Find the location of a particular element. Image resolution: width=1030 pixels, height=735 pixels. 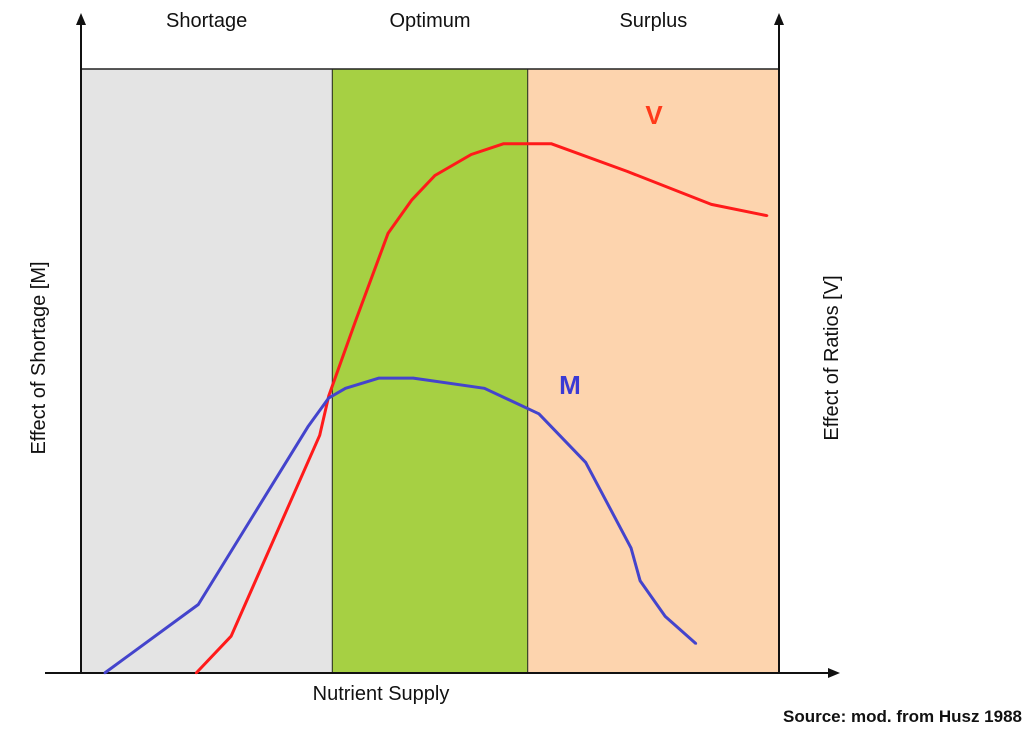

source-note: Source: mod. from Husz 1988 is located at coordinates (902, 716).